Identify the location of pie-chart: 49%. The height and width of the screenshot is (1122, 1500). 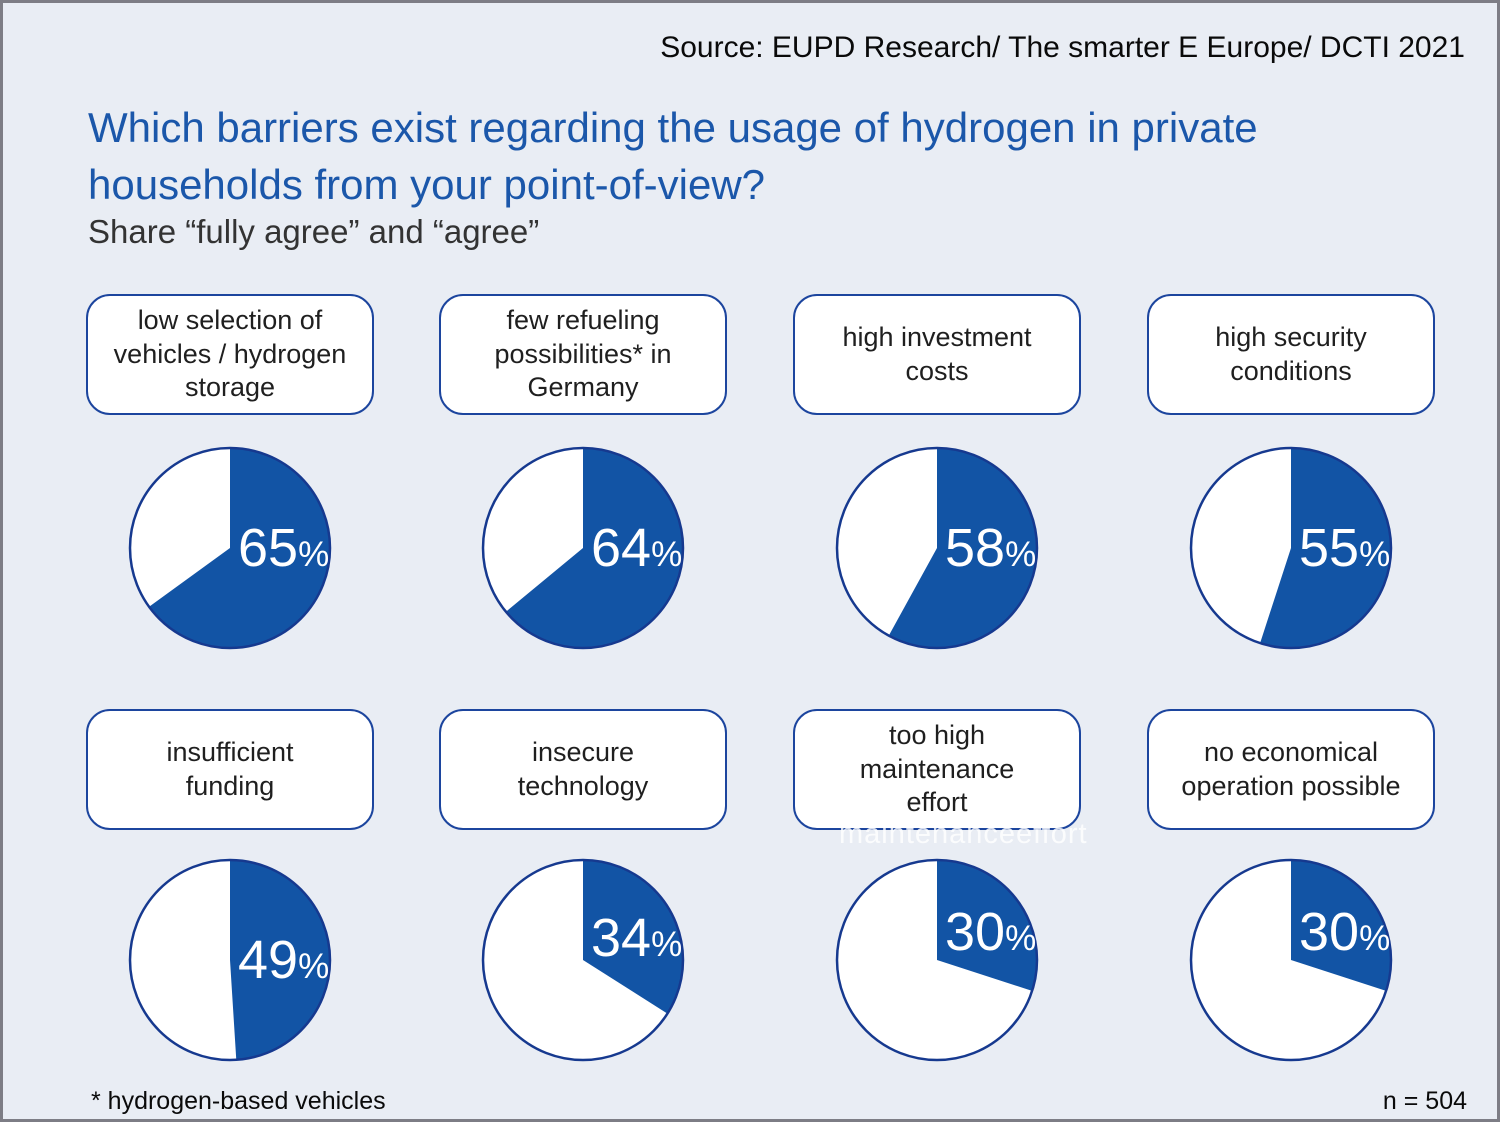
(230, 960).